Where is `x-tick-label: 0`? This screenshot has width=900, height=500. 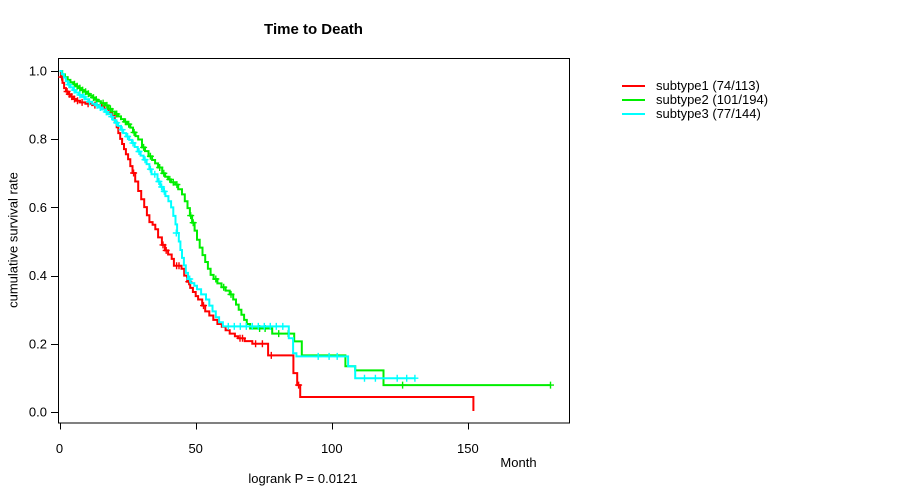
x-tick-label: 0 is located at coordinates (59, 448).